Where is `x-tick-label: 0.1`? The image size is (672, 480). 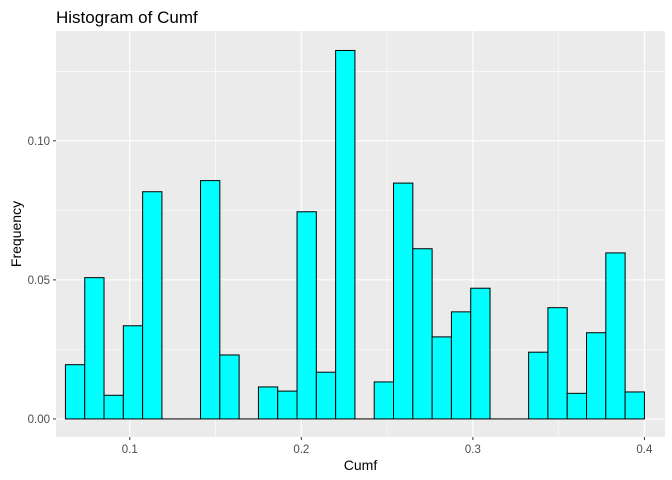 x-tick-label: 0.1 is located at coordinates (130, 450).